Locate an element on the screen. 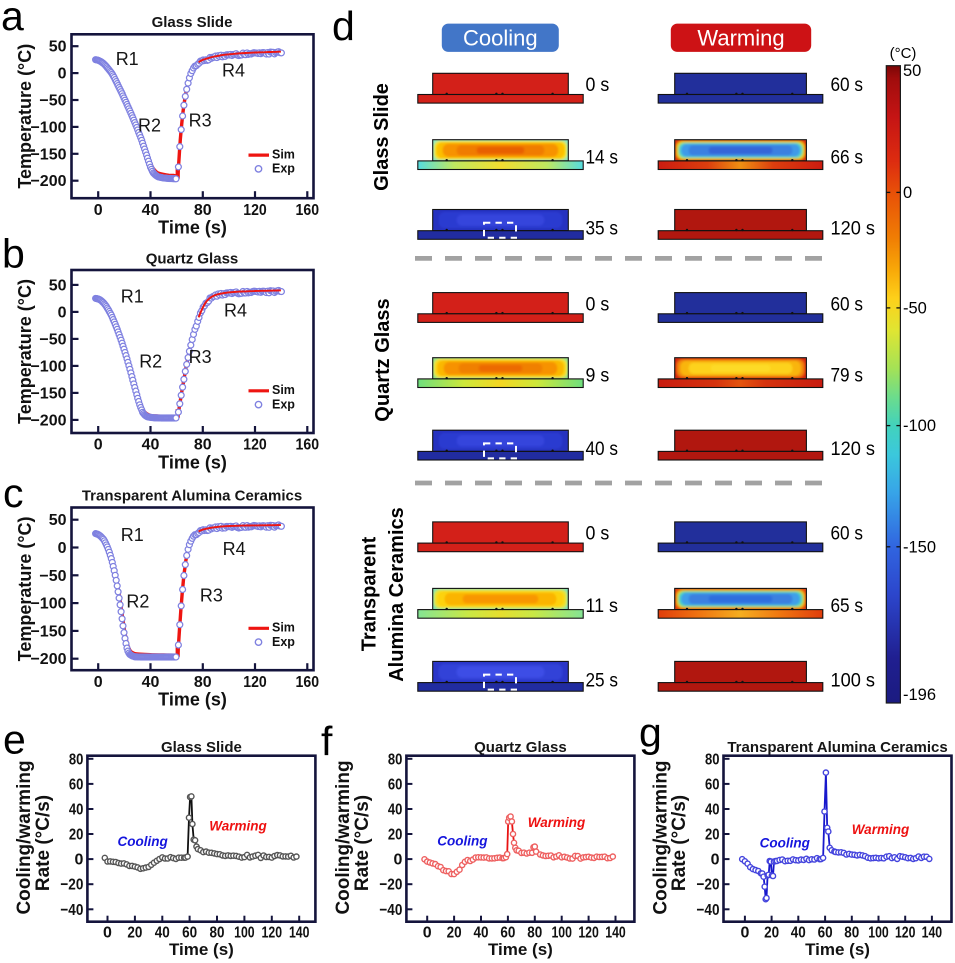 The image size is (955, 963). svg-text: d is located at coordinates (343, 26).